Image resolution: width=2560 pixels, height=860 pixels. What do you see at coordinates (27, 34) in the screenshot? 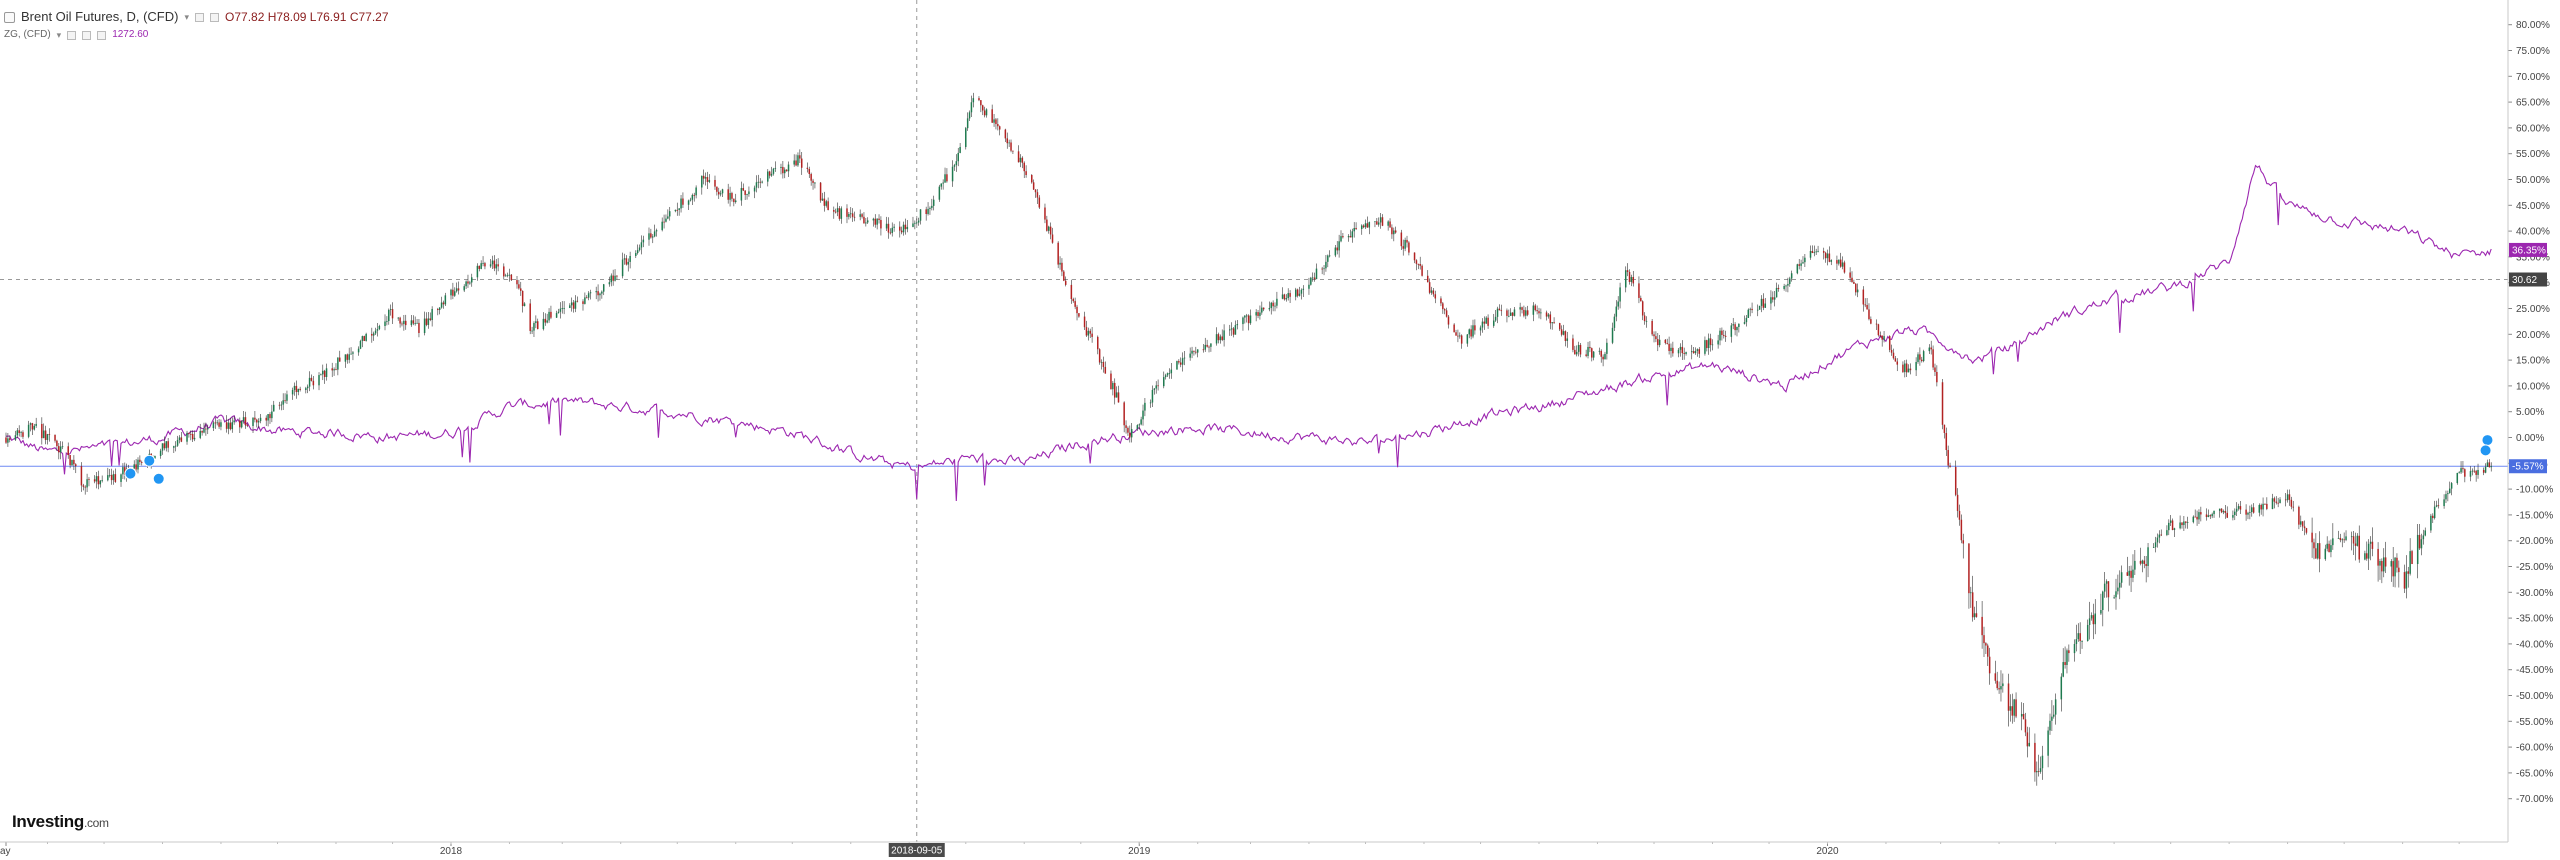
I see `overlay-name: ZG, (CFD)` at bounding box center [27, 34].